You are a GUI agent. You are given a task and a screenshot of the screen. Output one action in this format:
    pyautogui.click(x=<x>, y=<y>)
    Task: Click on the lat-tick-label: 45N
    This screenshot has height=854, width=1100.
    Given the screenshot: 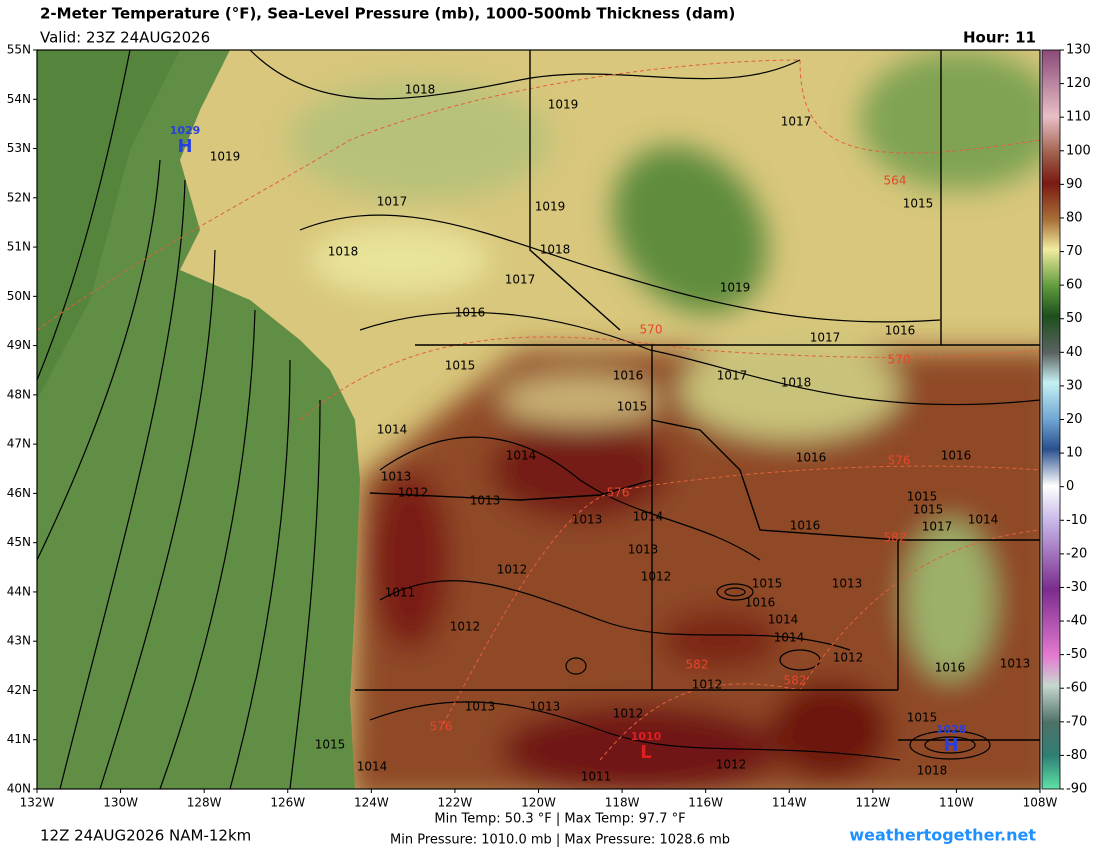 What is the action you would take?
    pyautogui.click(x=19, y=542)
    